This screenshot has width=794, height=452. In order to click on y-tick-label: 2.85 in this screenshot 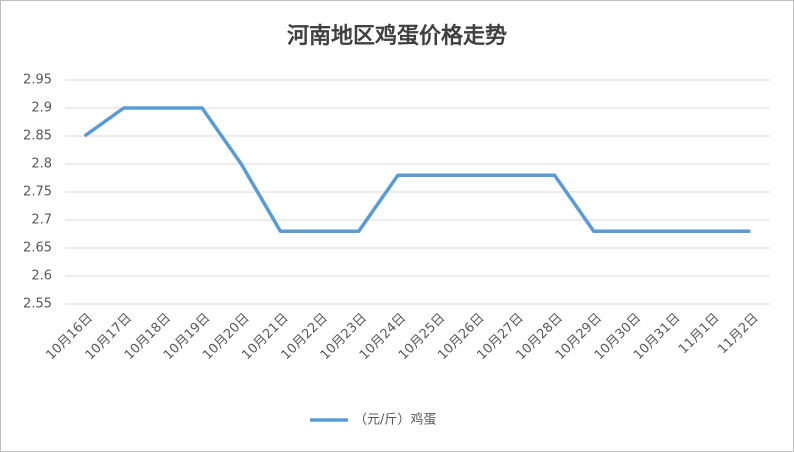, I will do `click(37, 136)`.